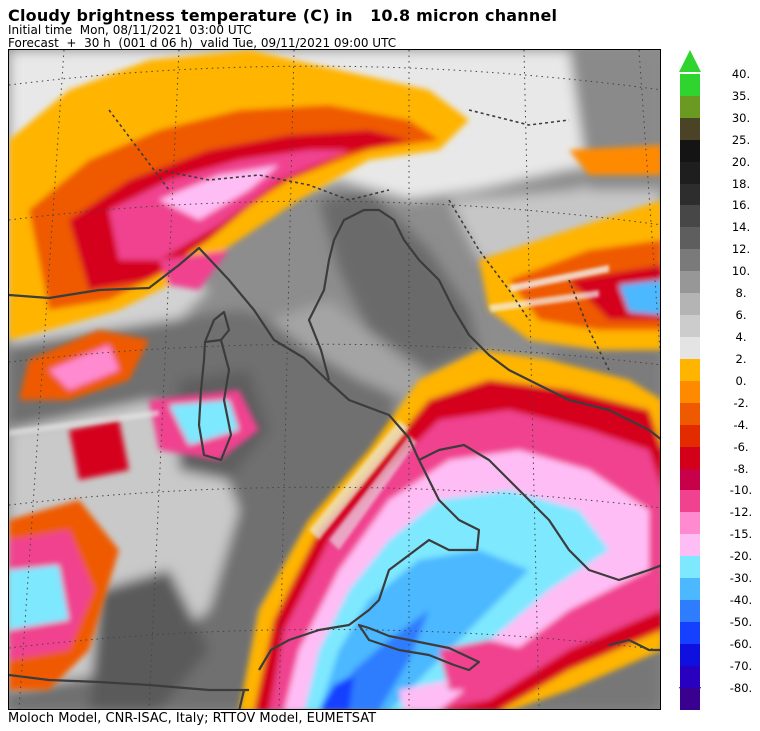 Image resolution: width=760 pixels, height=731 pixels. What do you see at coordinates (741, 380) in the screenshot?
I see `legend-label: 0.` at bounding box center [741, 380].